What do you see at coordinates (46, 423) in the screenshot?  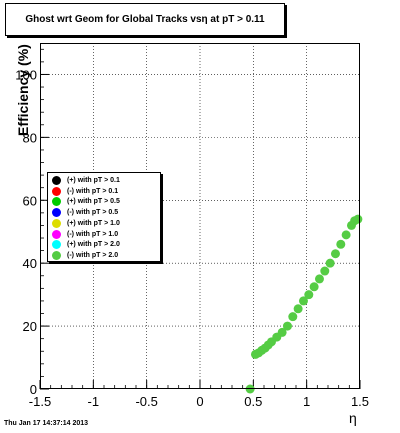 I see `timestamp: Thu Jan 17 14:37:14 2013` at bounding box center [46, 423].